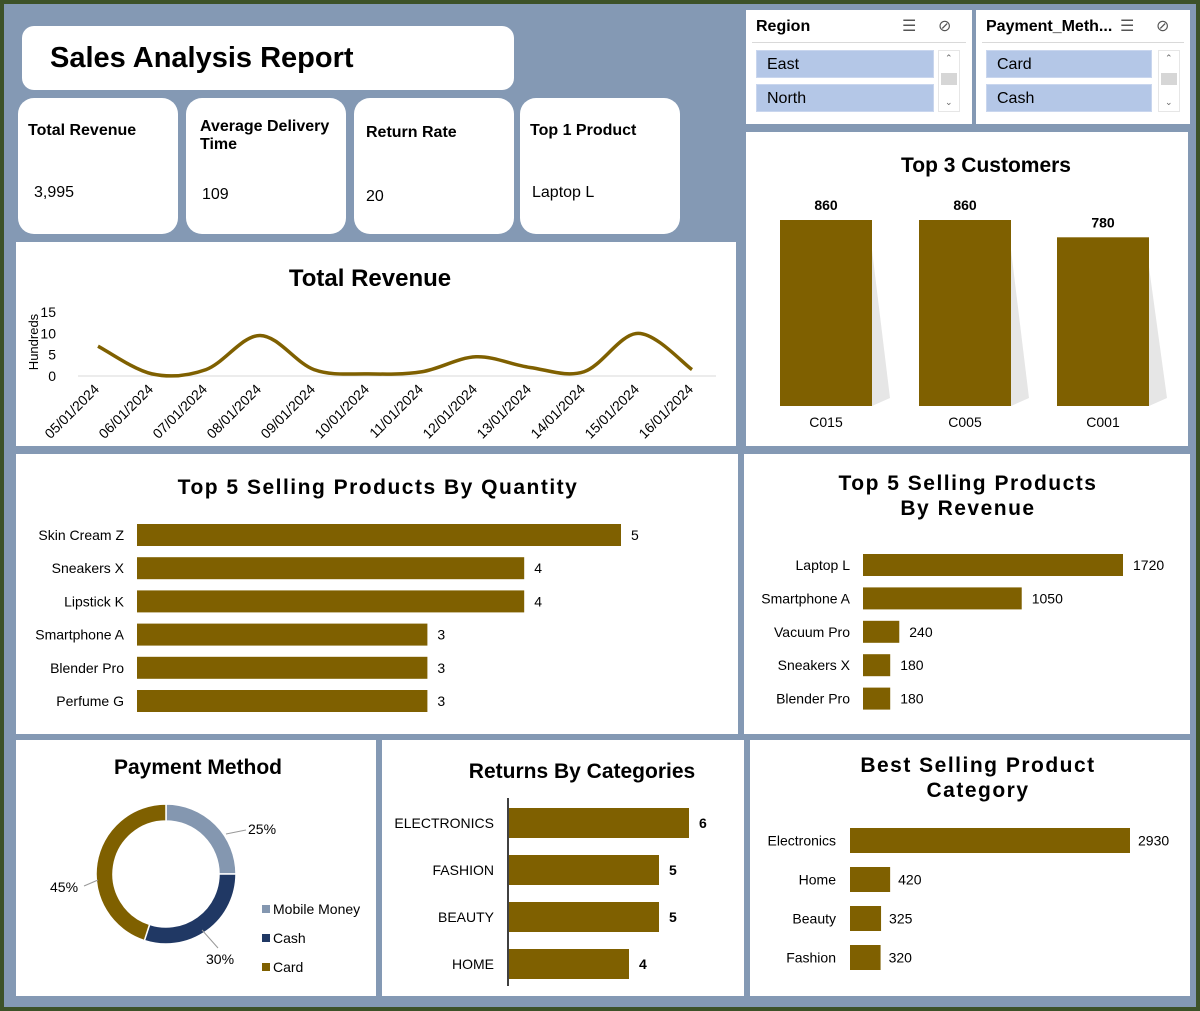  What do you see at coordinates (198, 767) in the screenshot?
I see `chart-title: Payment Method` at bounding box center [198, 767].